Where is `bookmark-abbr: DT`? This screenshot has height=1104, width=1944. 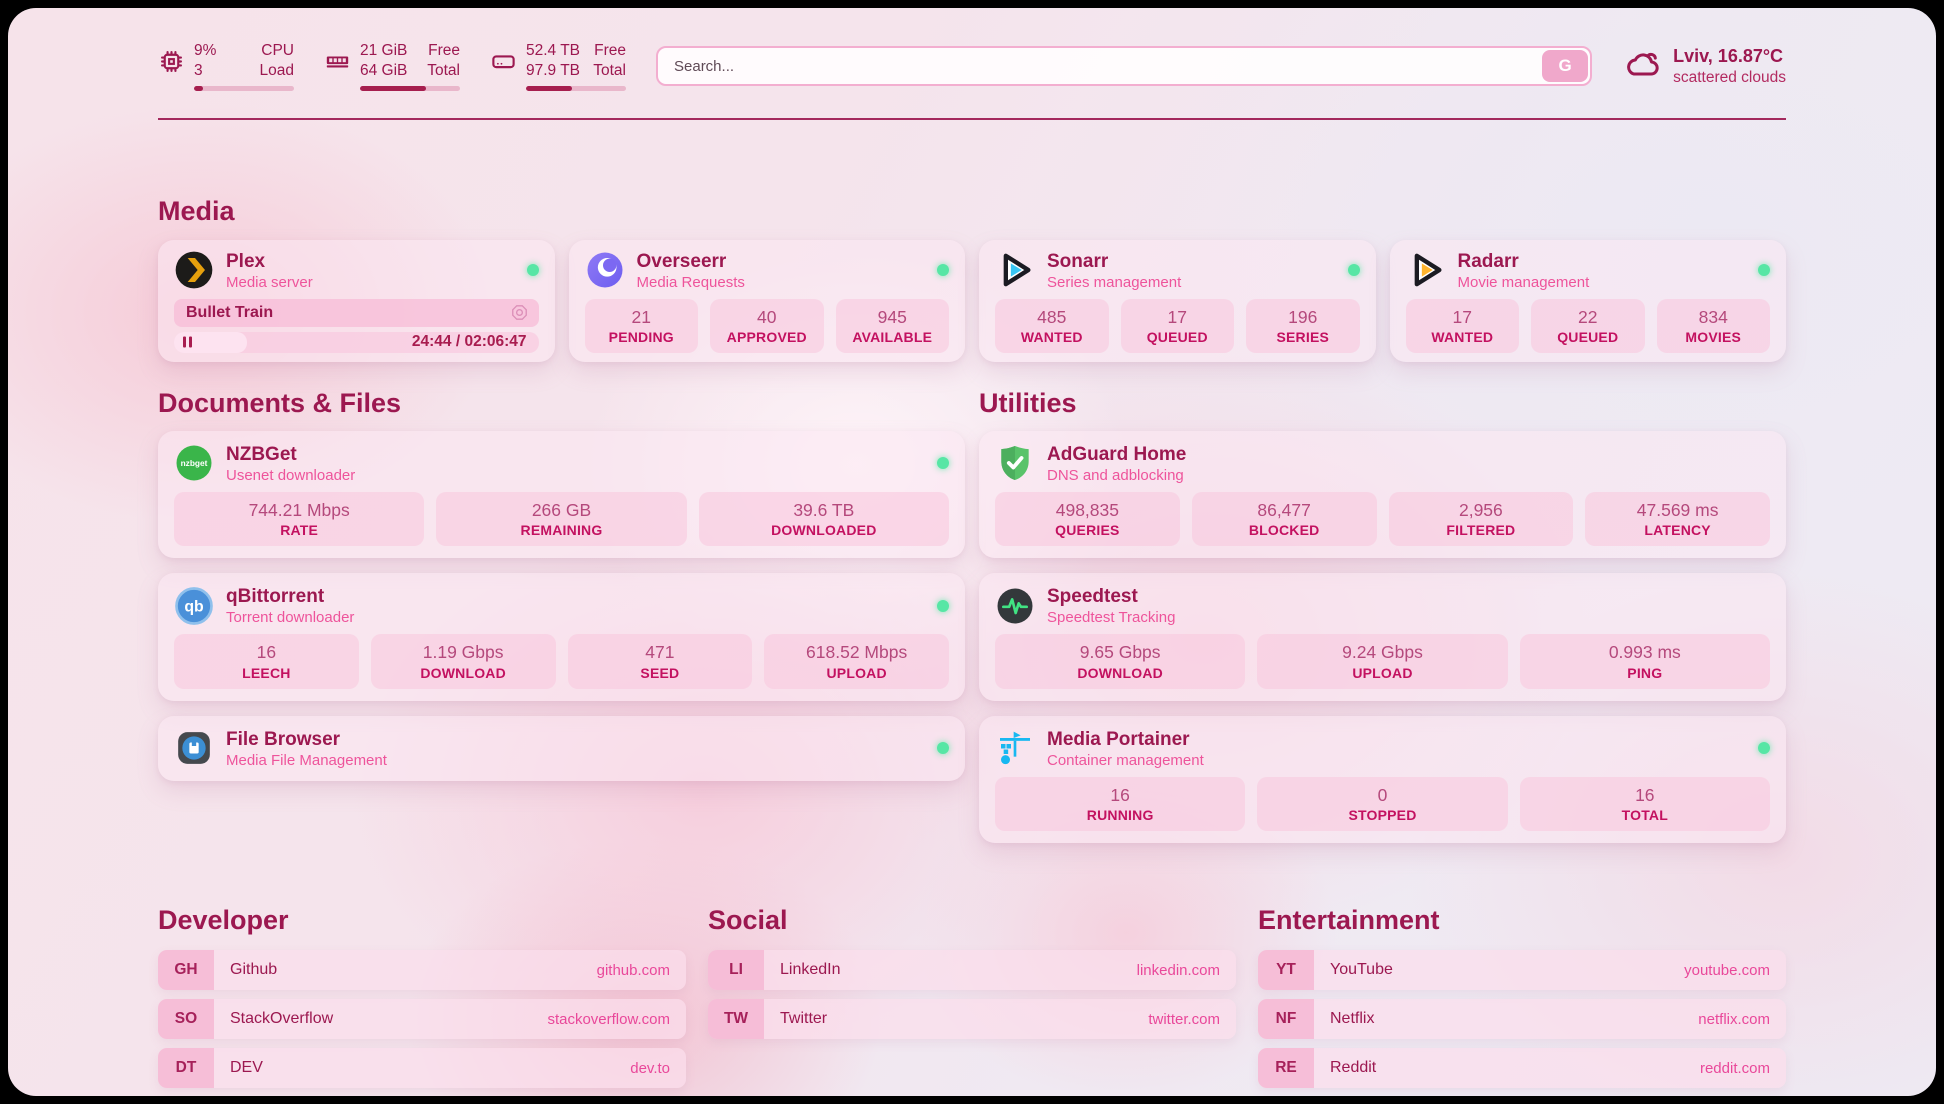
bookmark-abbr: DT is located at coordinates (186, 1068).